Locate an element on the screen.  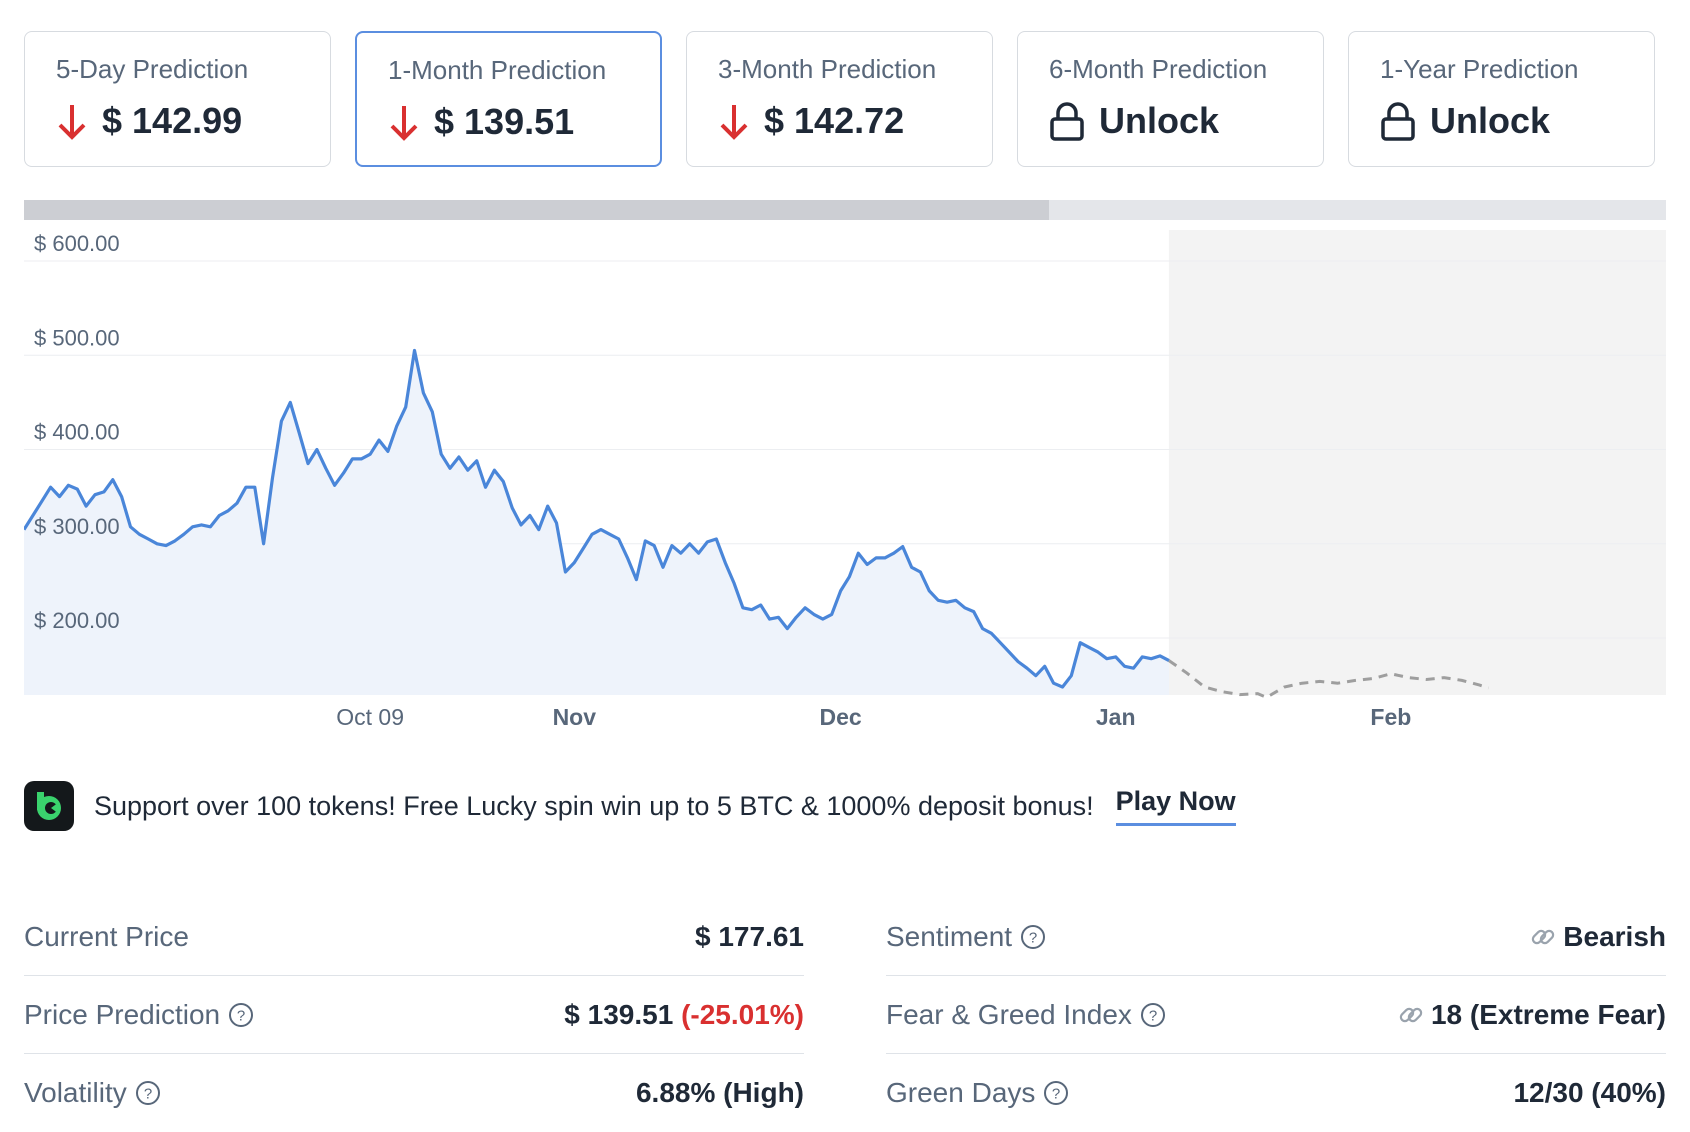
prediction-card-5-day: 5-Day Prediction $ 142.99 is located at coordinates (177, 99).